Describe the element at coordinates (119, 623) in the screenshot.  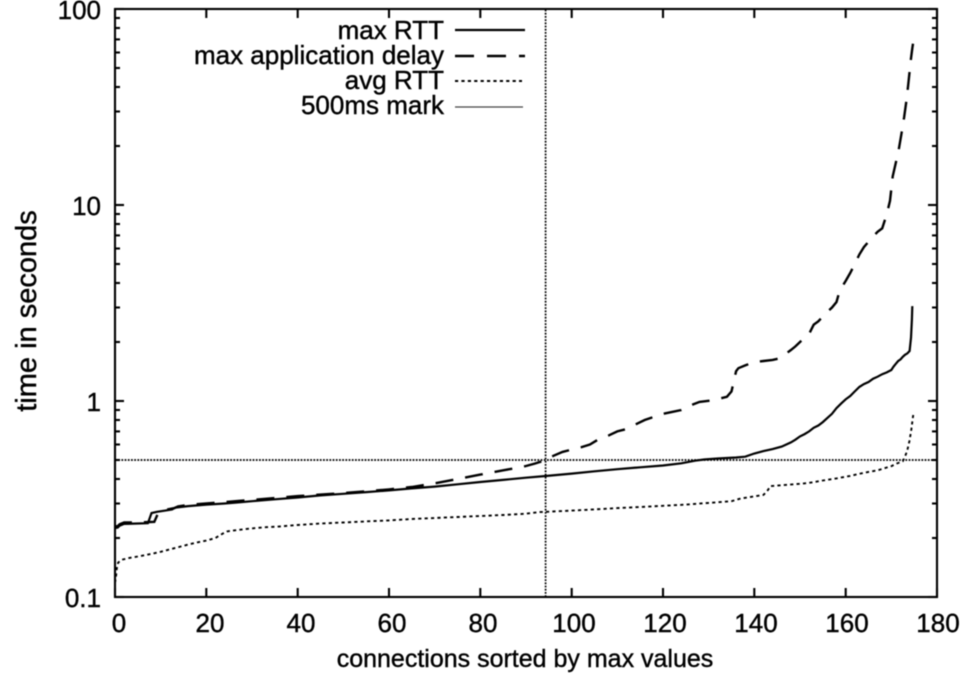
I see `svg-text: 0` at that location.